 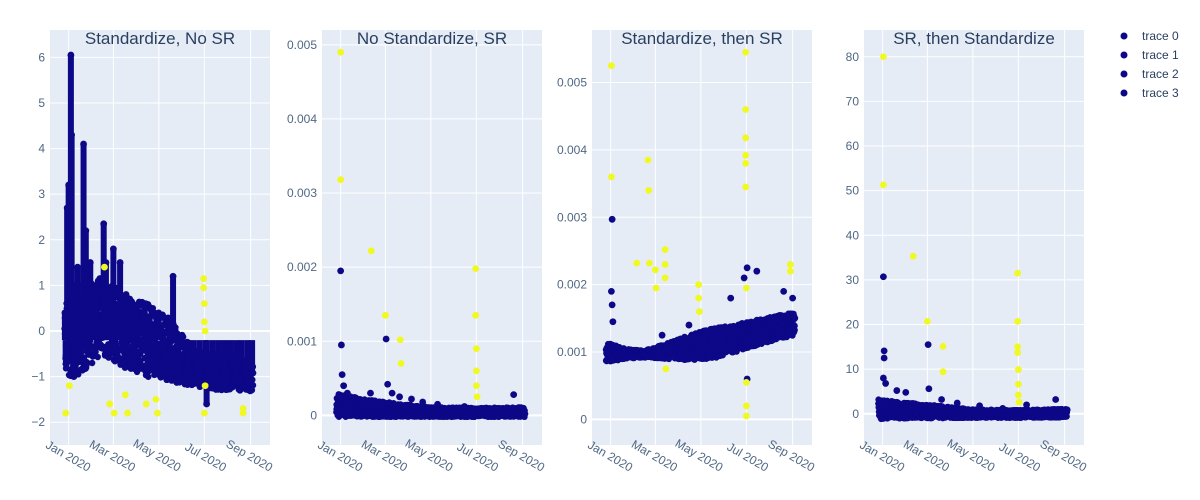 I want to click on y-tick-label: 0.003, so click(x=572, y=217).